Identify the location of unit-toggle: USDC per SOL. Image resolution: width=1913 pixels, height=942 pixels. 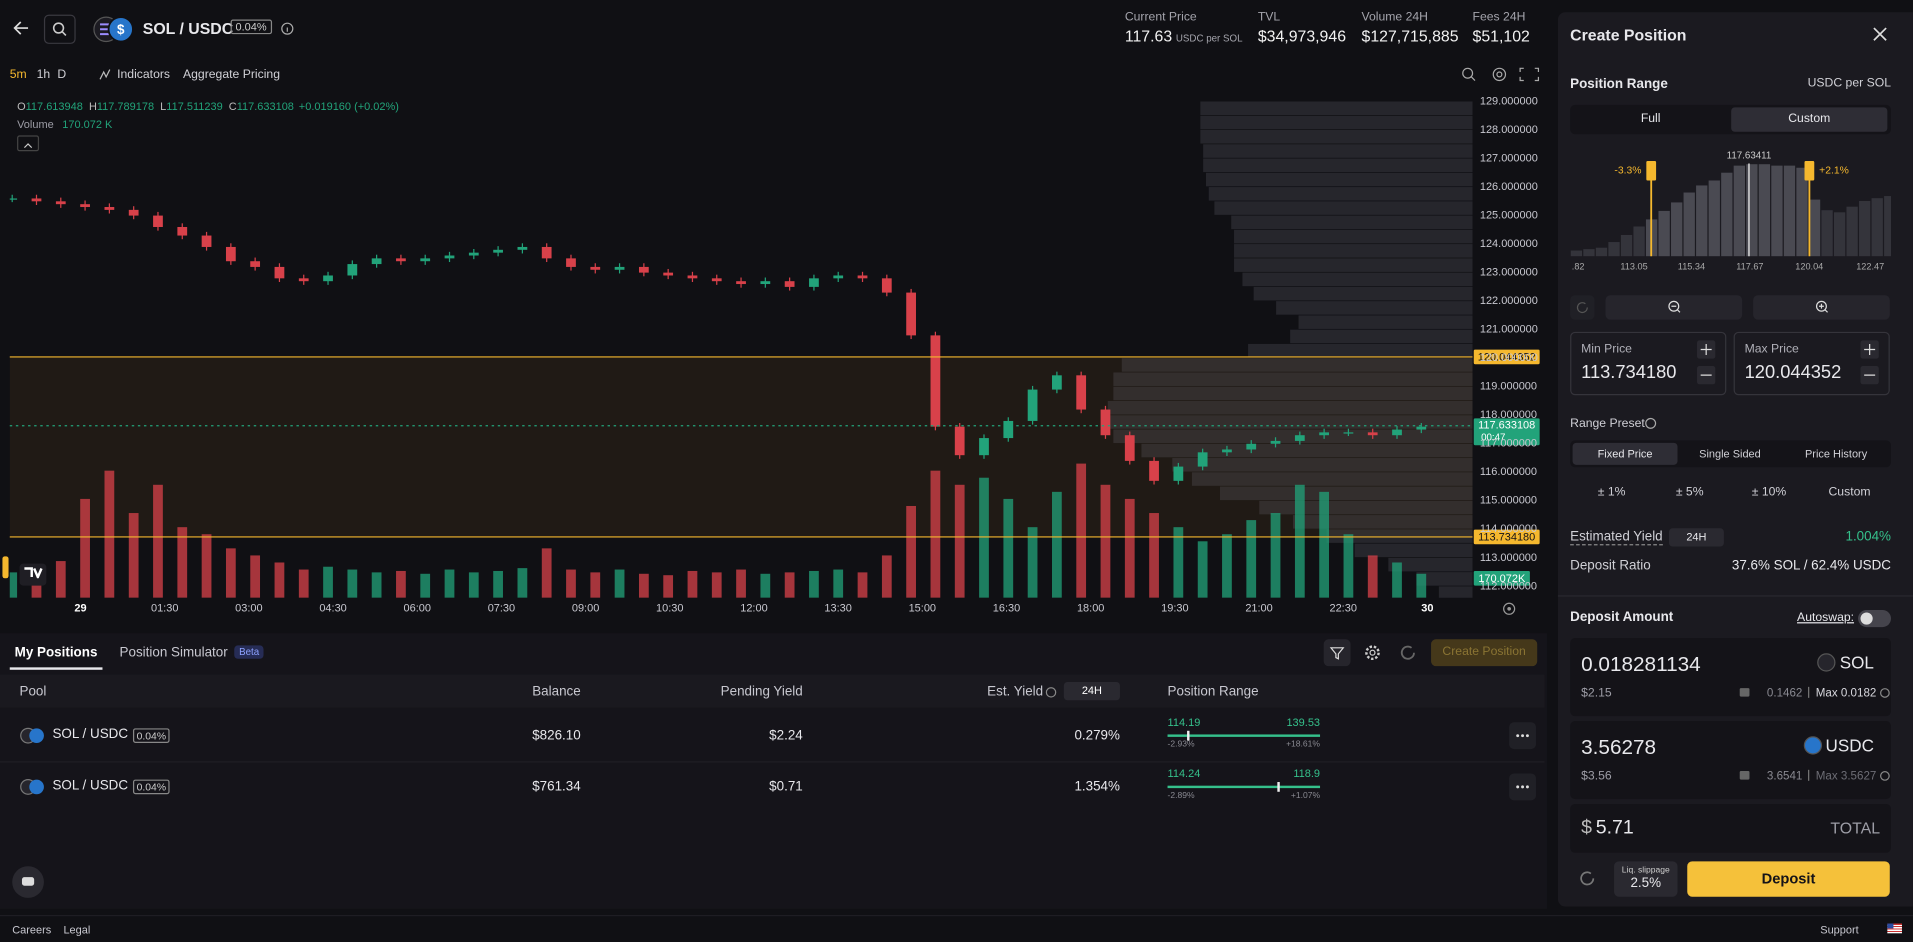
(1849, 83).